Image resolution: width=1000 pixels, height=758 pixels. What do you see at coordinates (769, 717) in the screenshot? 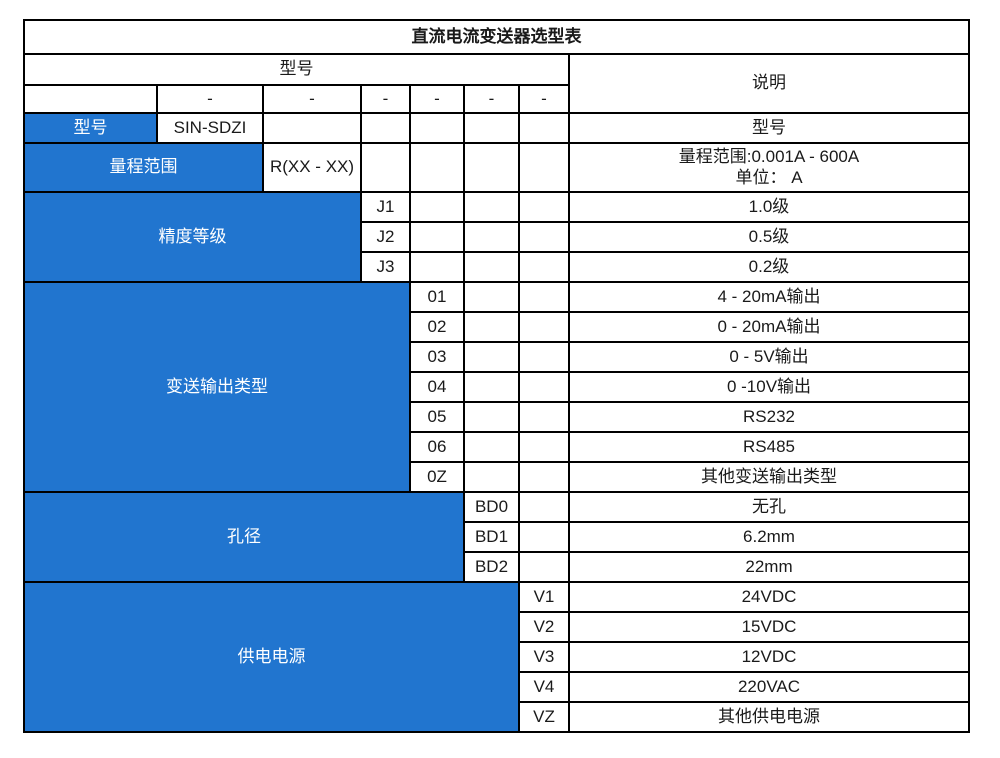
I see `description-cell: 其他供电电源` at bounding box center [769, 717].